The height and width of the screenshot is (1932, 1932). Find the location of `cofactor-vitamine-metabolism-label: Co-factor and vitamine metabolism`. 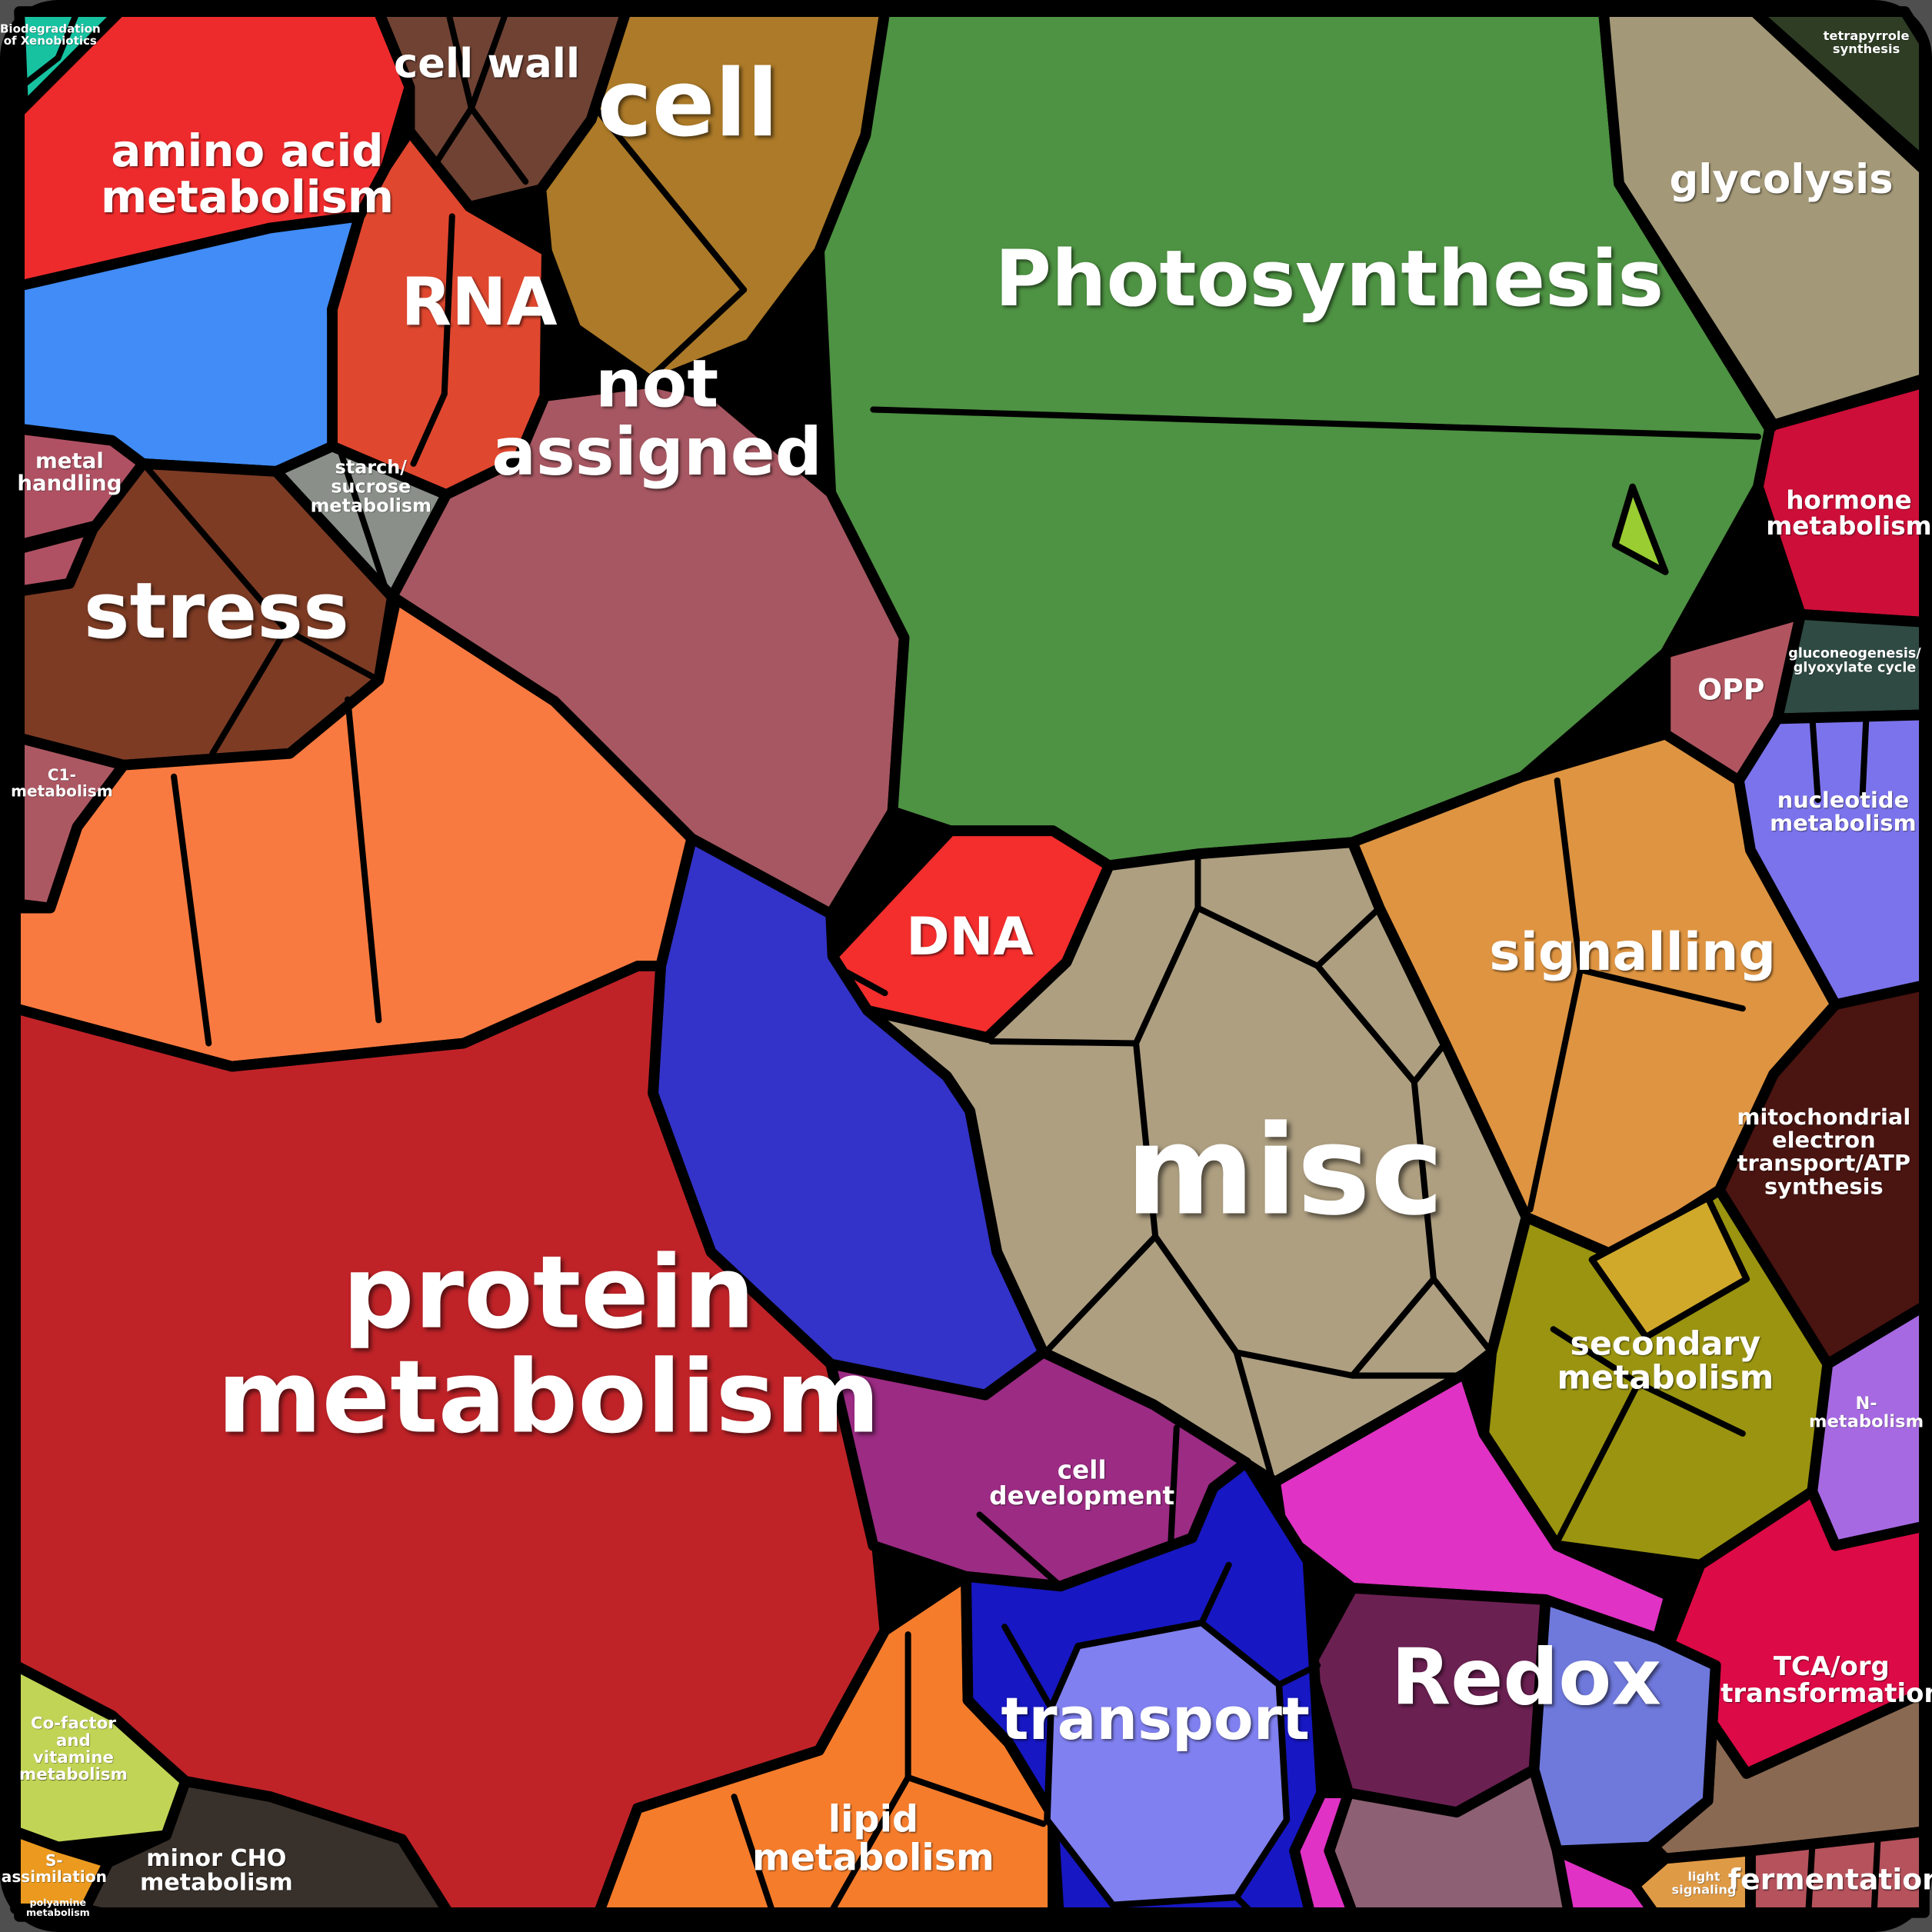

cofactor-vitamine-metabolism-label: Co-factor and vitamine metabolism is located at coordinates (73, 1749).